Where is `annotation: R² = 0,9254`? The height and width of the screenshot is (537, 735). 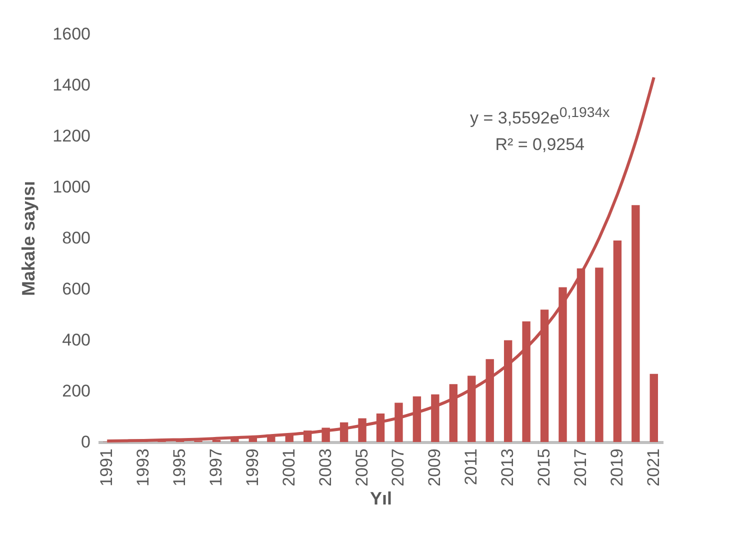 annotation: R² = 0,9254 is located at coordinates (540, 145).